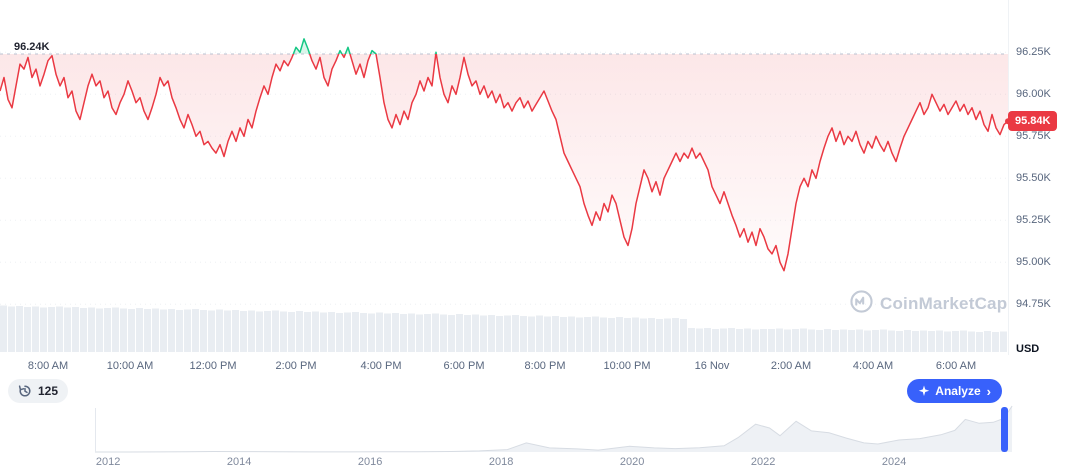 The width and height of the screenshot is (1072, 470). What do you see at coordinates (25, 391) in the screenshot?
I see `history-icon` at bounding box center [25, 391].